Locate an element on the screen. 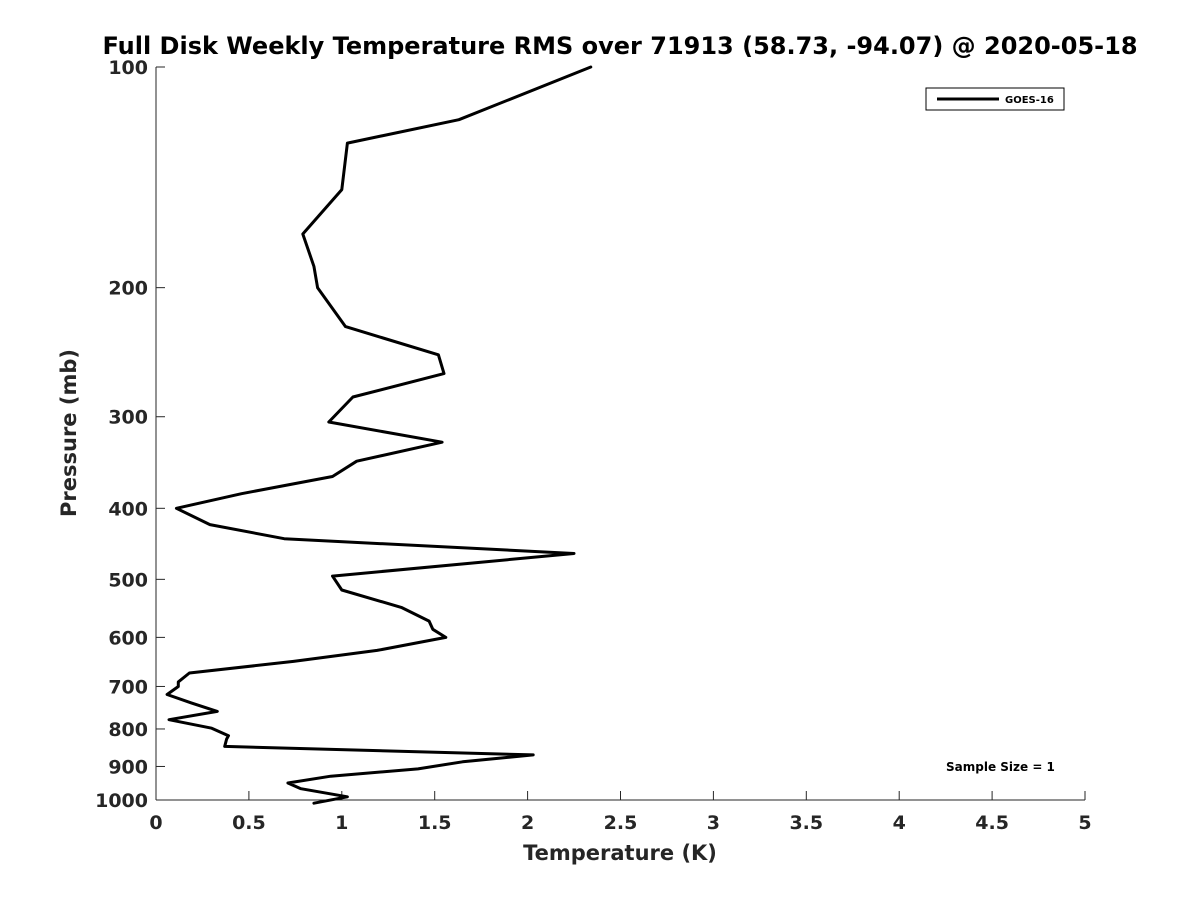 Image resolution: width=1200 pixels, height=900 pixels. x-tick-label: 0.5 is located at coordinates (249, 823).